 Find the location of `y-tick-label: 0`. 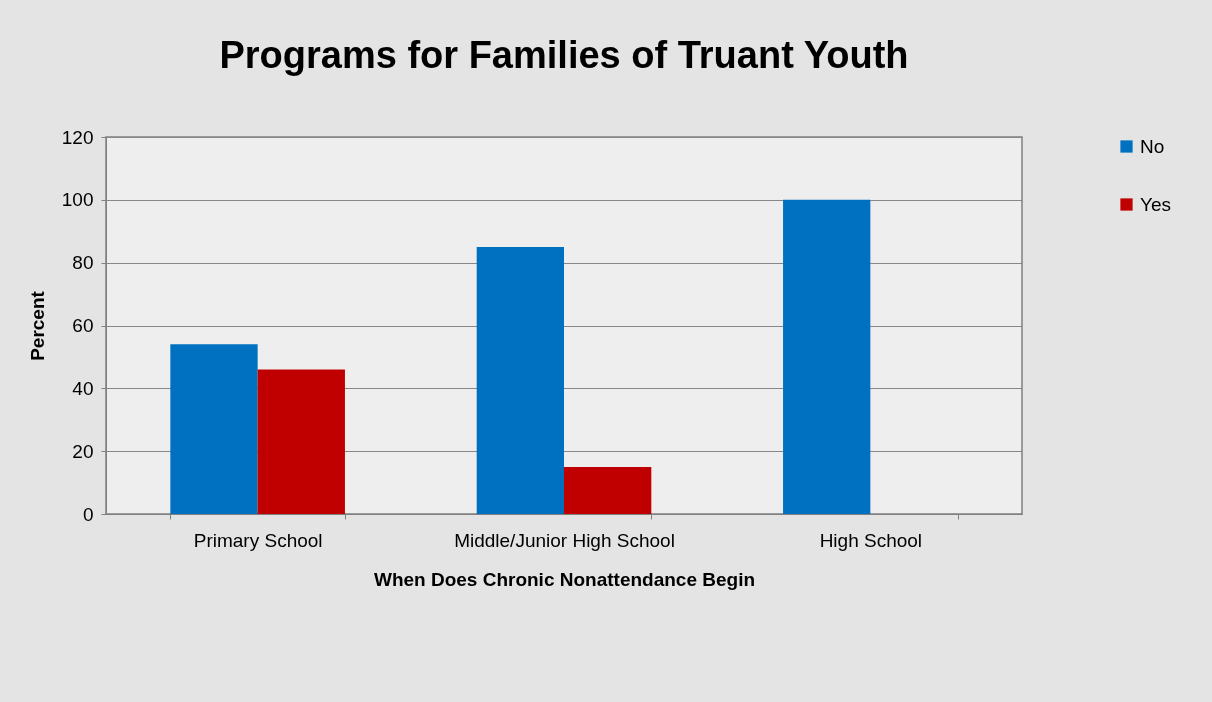

y-tick-label: 0 is located at coordinates (88, 514).